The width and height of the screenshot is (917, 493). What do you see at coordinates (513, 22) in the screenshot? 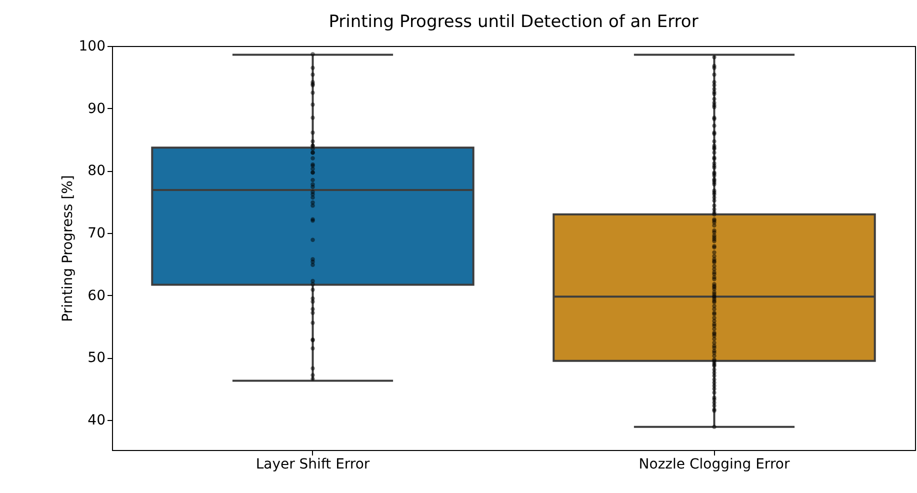
I see `chart-title: Printing Progress until Detection of an Error` at bounding box center [513, 22].